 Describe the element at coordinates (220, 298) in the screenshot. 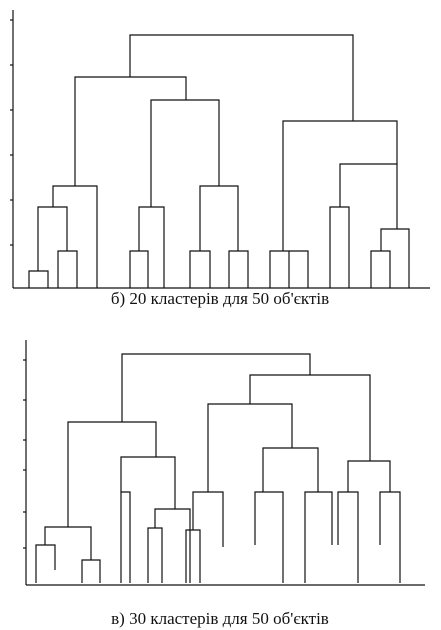

I see `caption: б) 20 кластерів для 50 об'єктів` at that location.